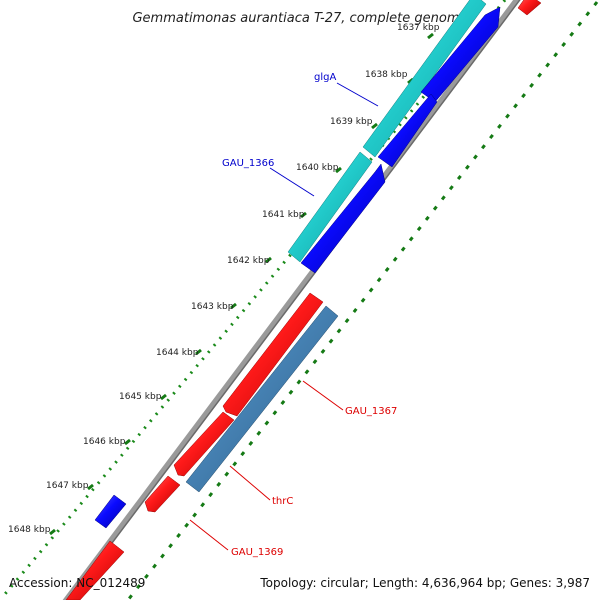 The height and width of the screenshot is (600, 600). Describe the element at coordinates (371, 411) in the screenshot. I see `gene-label-GAU_1367: GAU_1367` at that location.